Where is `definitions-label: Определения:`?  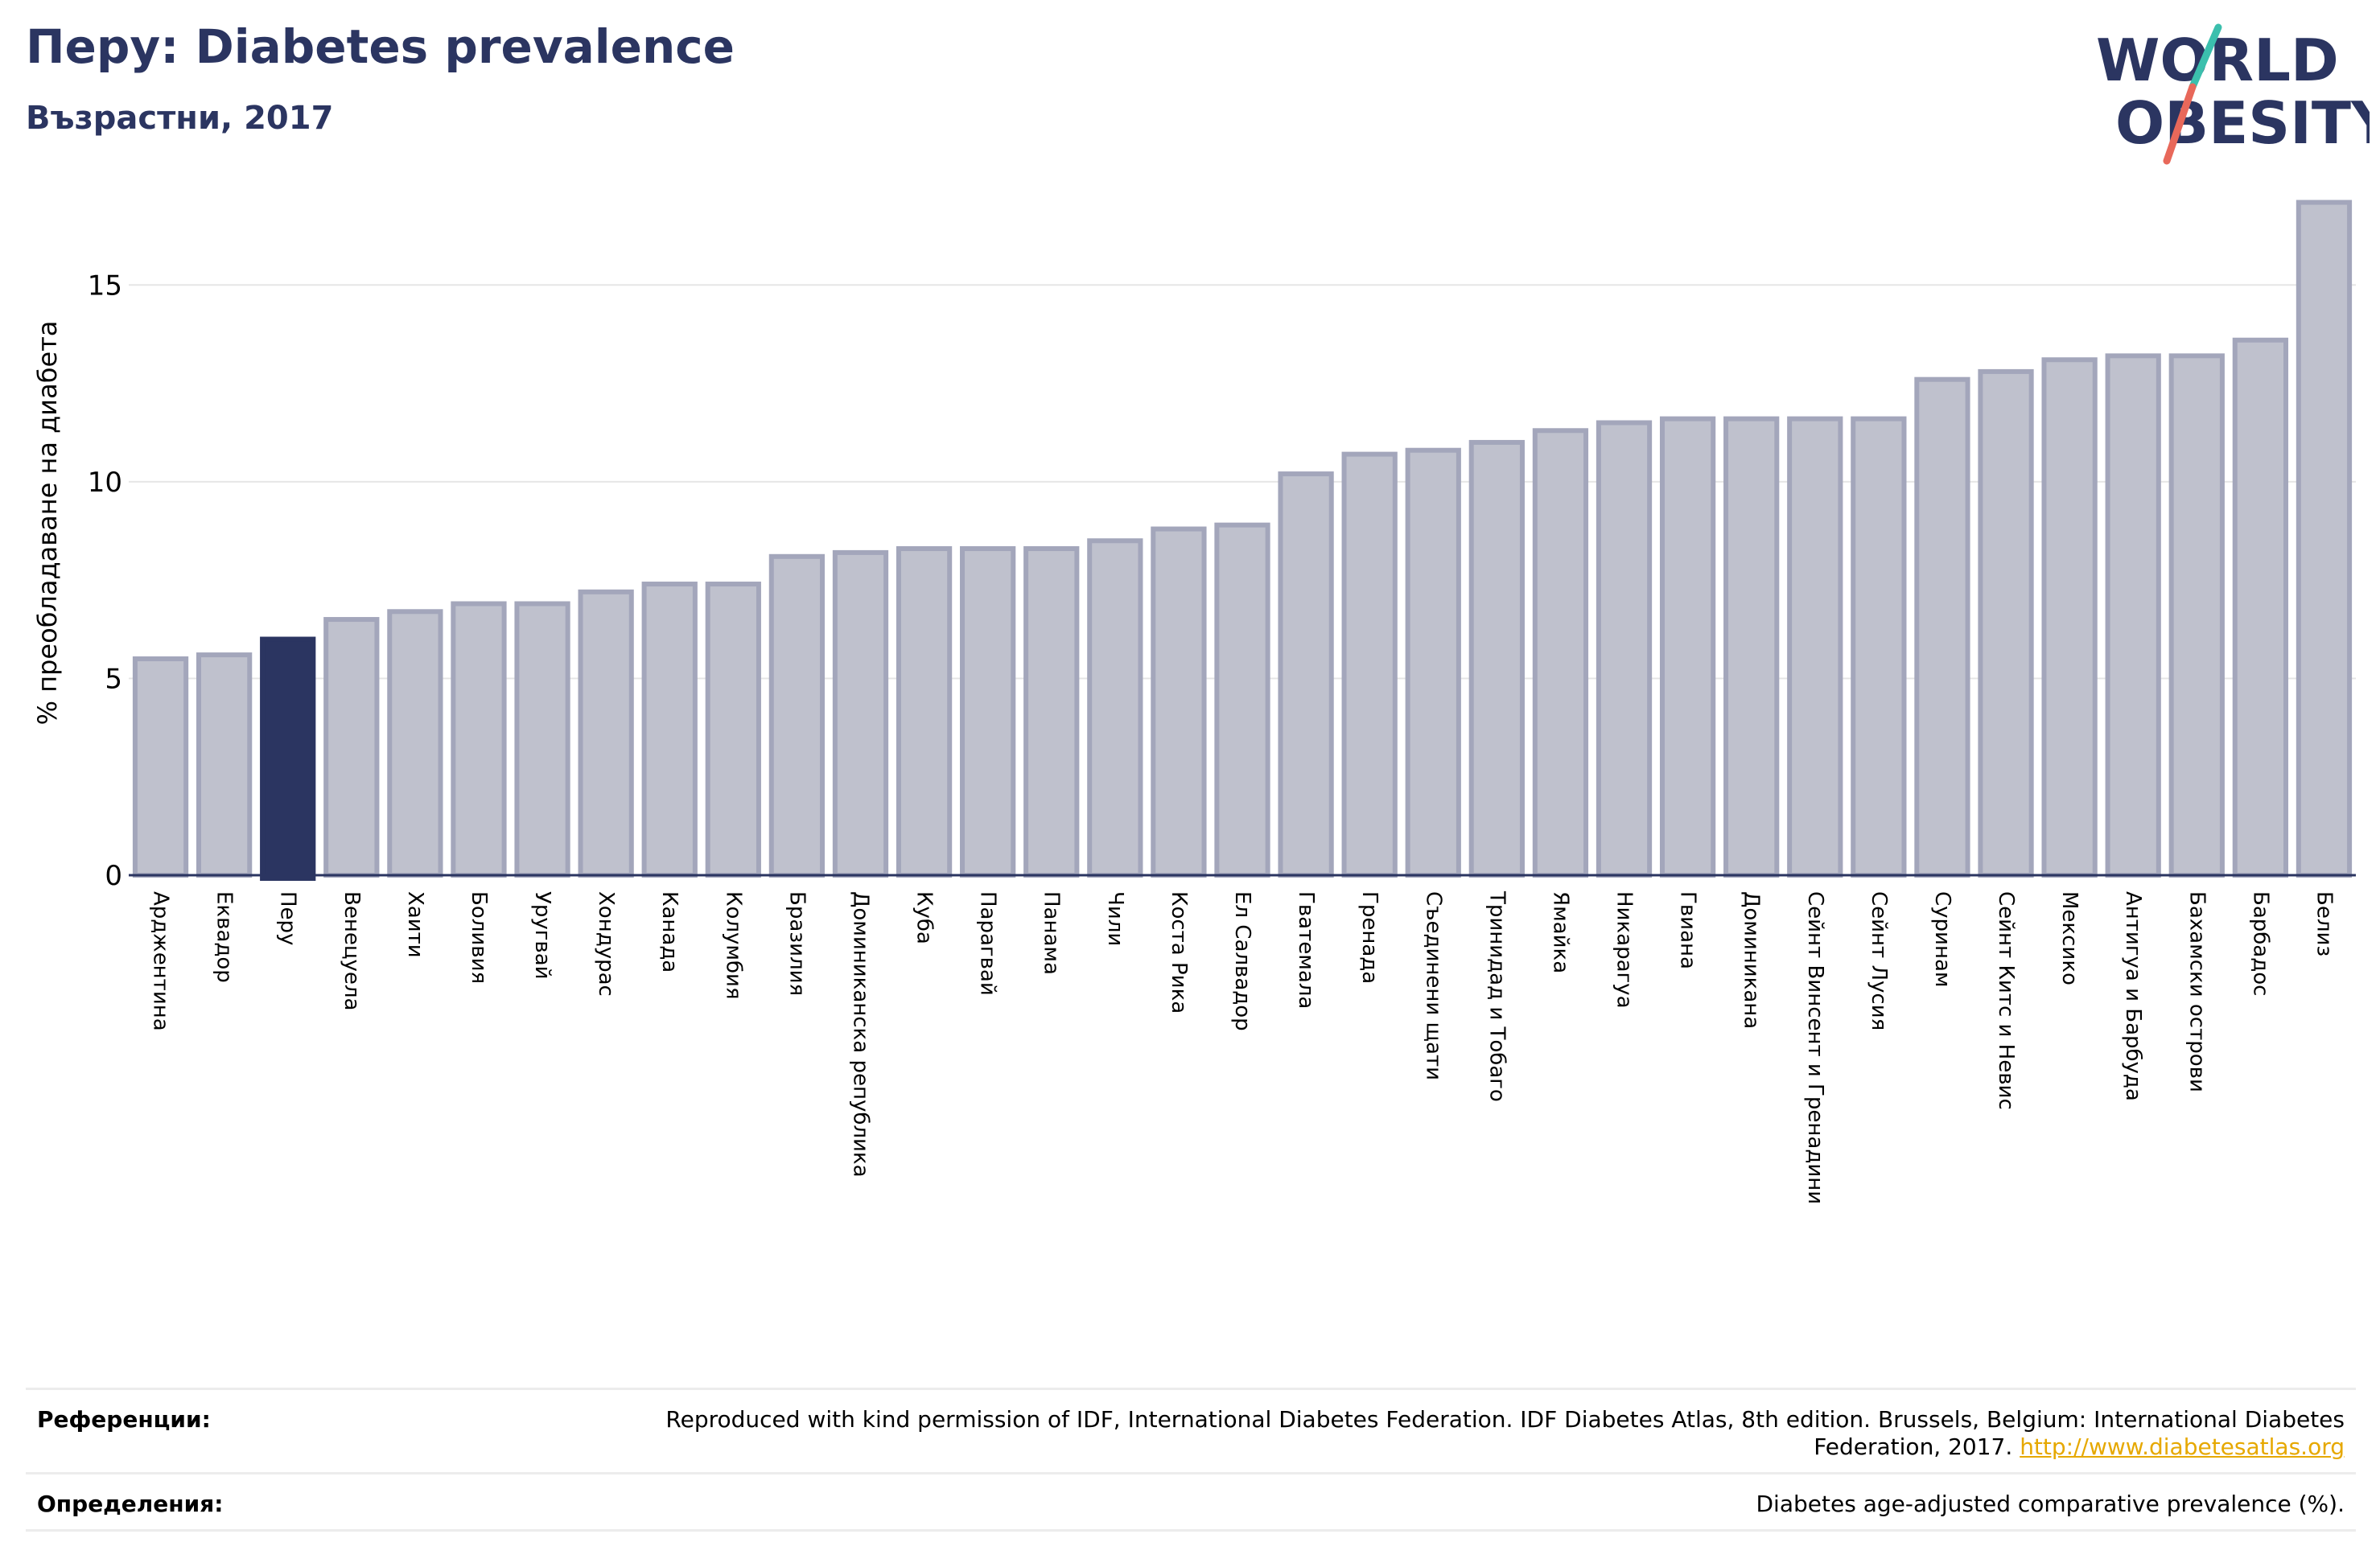 definitions-label: Определения: is located at coordinates (130, 1504).